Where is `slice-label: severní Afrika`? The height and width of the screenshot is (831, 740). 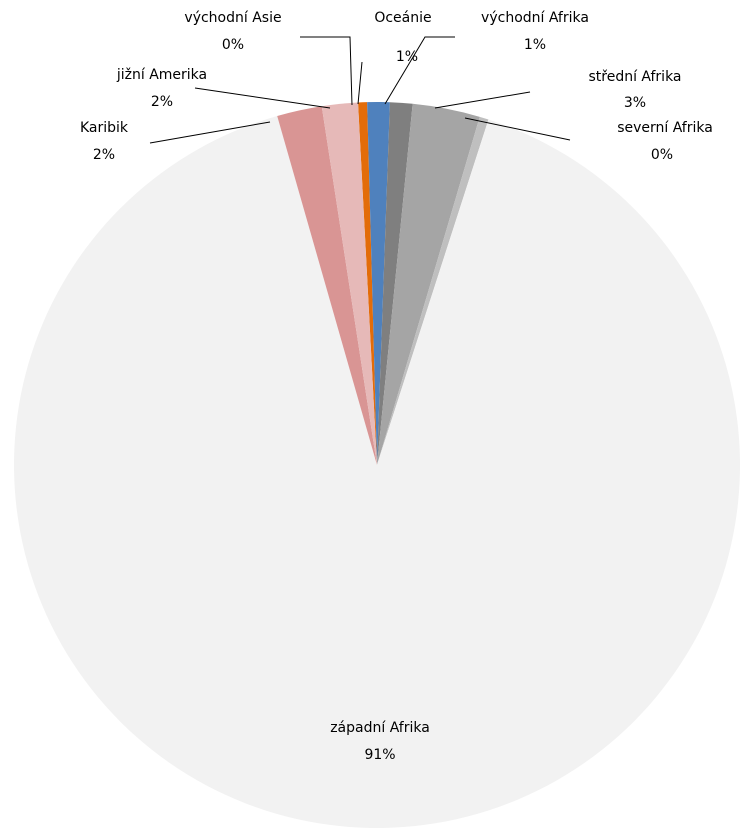 slice-label: severní Afrika is located at coordinates (665, 128).